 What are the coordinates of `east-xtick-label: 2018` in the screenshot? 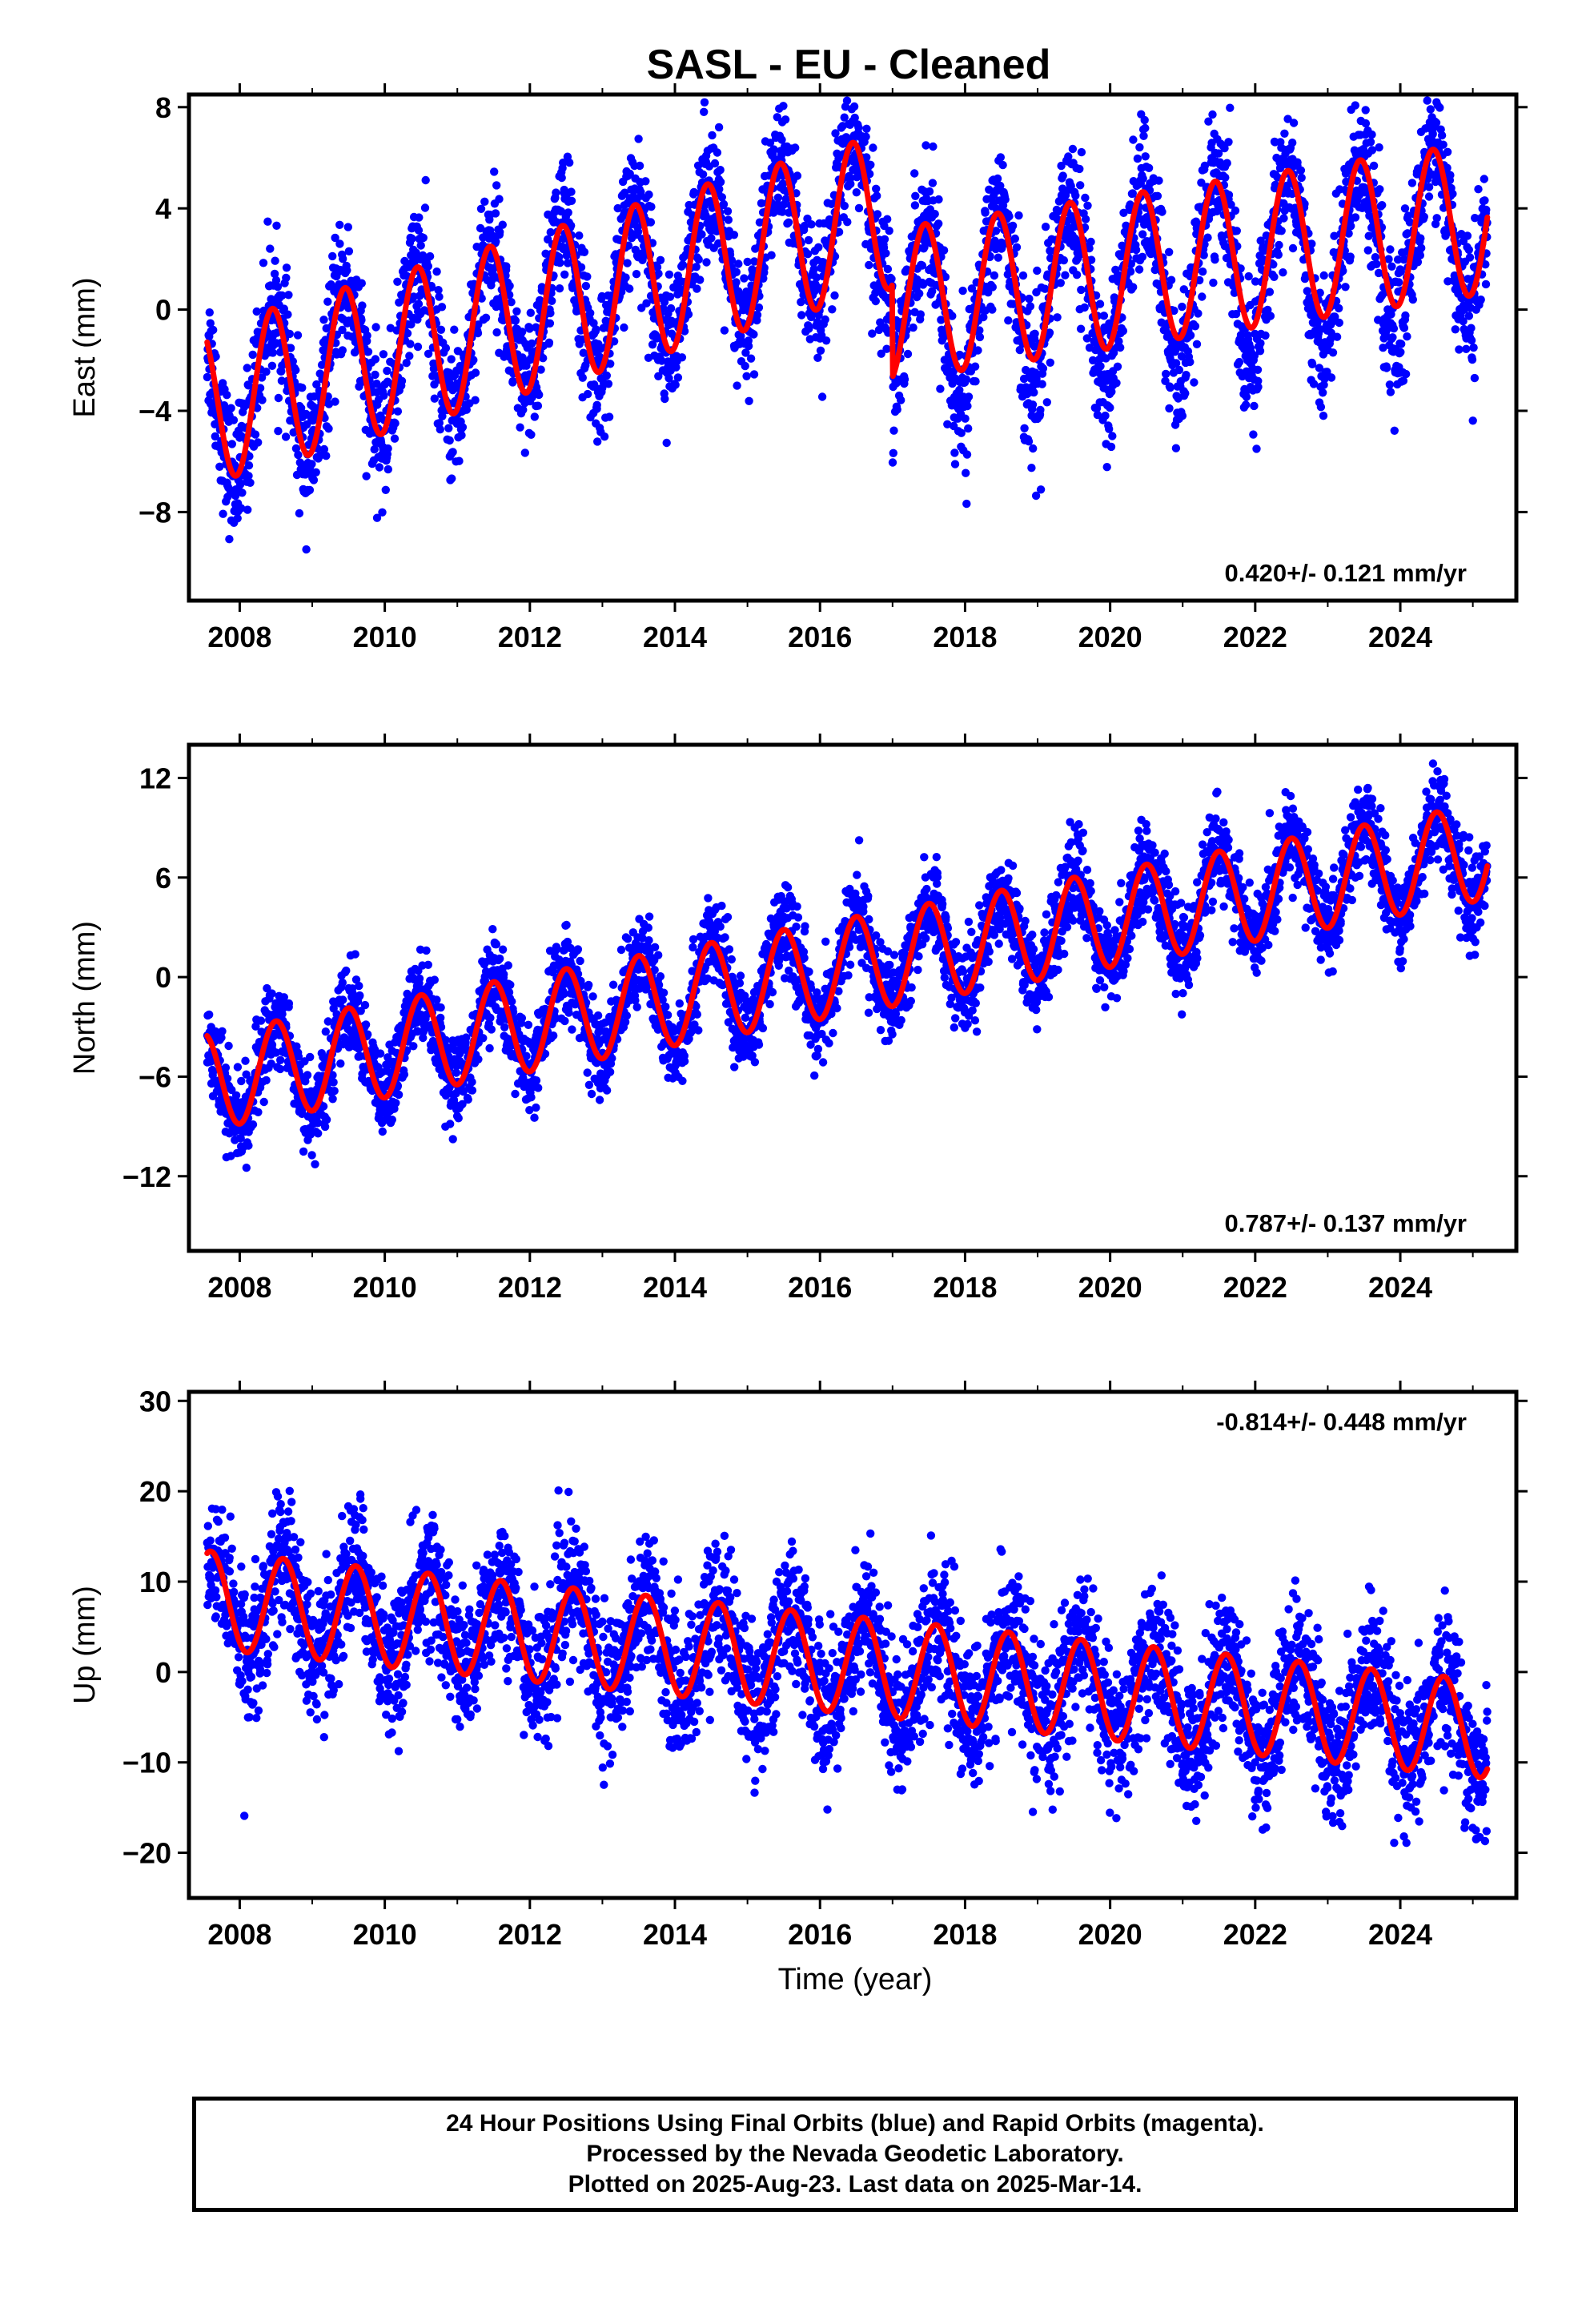 It's located at (965, 637).